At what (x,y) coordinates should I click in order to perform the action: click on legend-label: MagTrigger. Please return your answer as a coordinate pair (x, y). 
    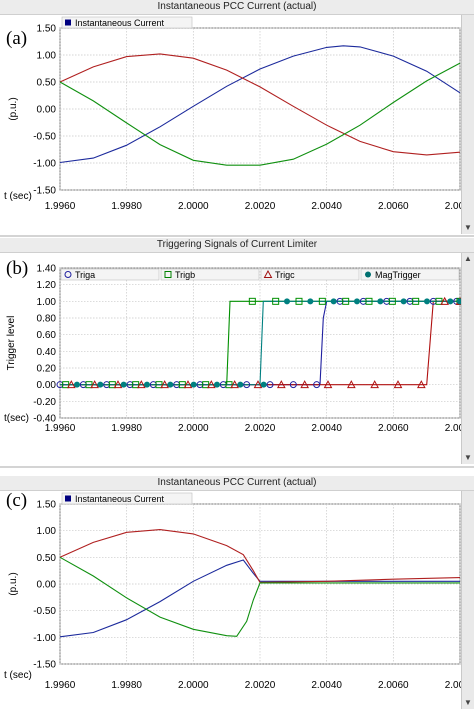
    Looking at the image, I should click on (398, 275).